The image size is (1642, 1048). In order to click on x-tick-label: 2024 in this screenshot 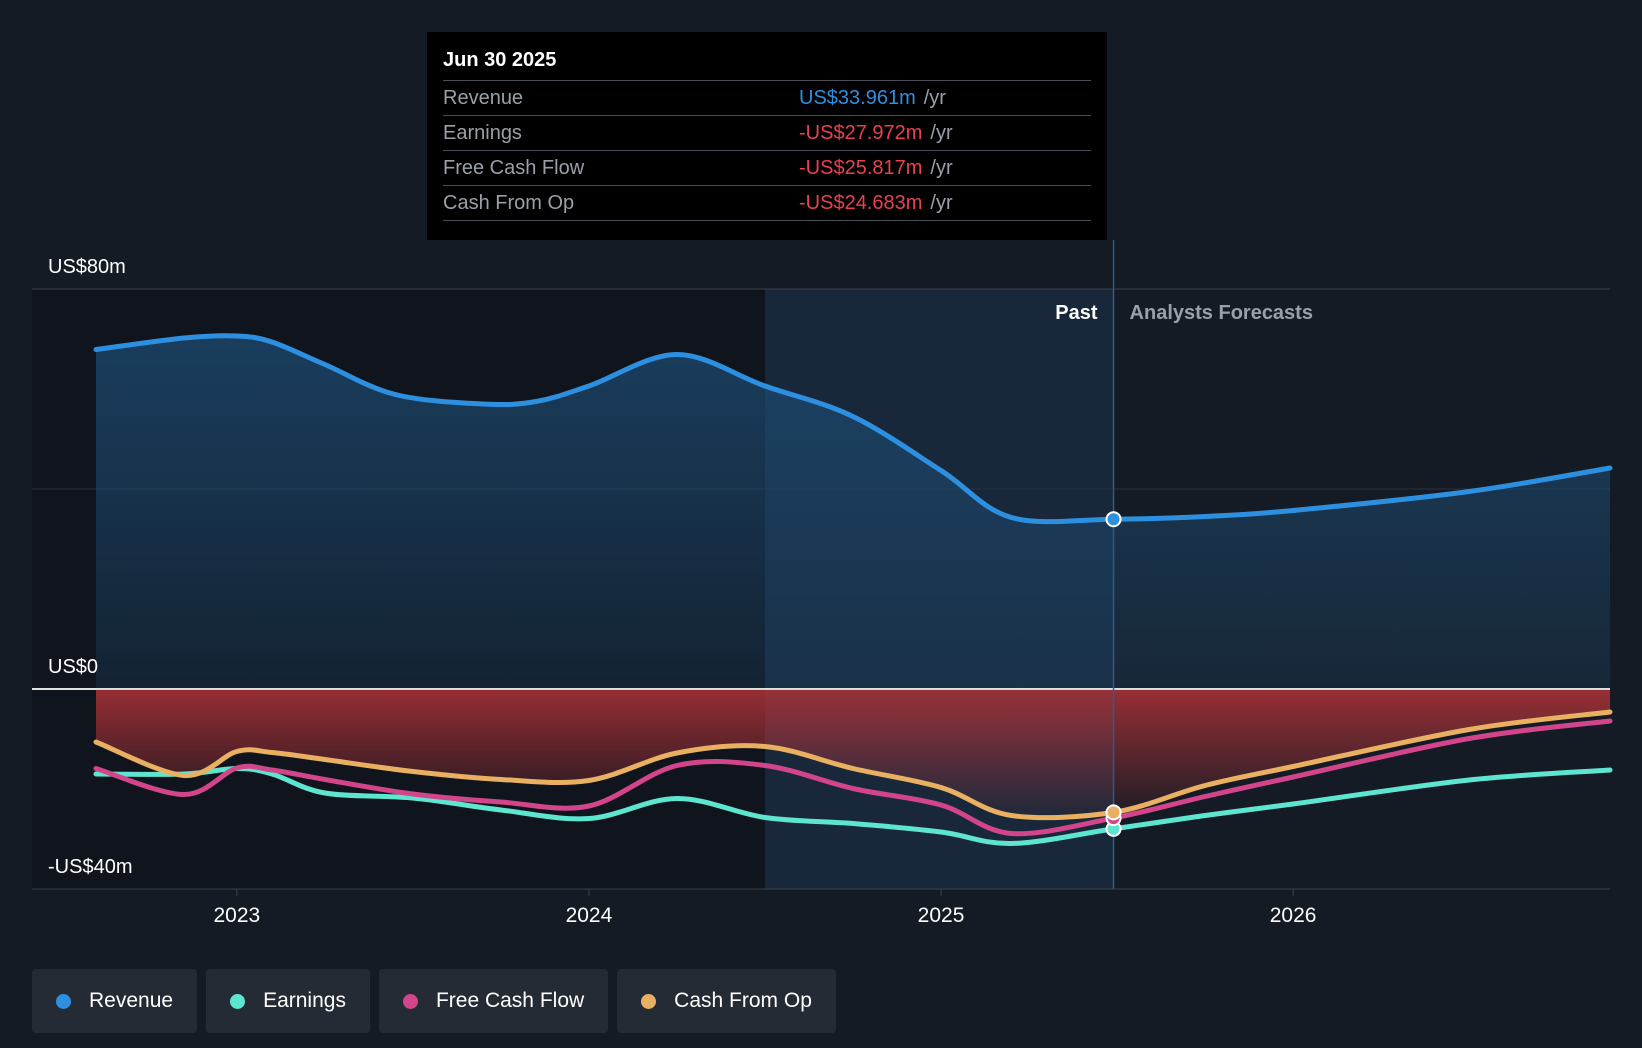, I will do `click(589, 915)`.